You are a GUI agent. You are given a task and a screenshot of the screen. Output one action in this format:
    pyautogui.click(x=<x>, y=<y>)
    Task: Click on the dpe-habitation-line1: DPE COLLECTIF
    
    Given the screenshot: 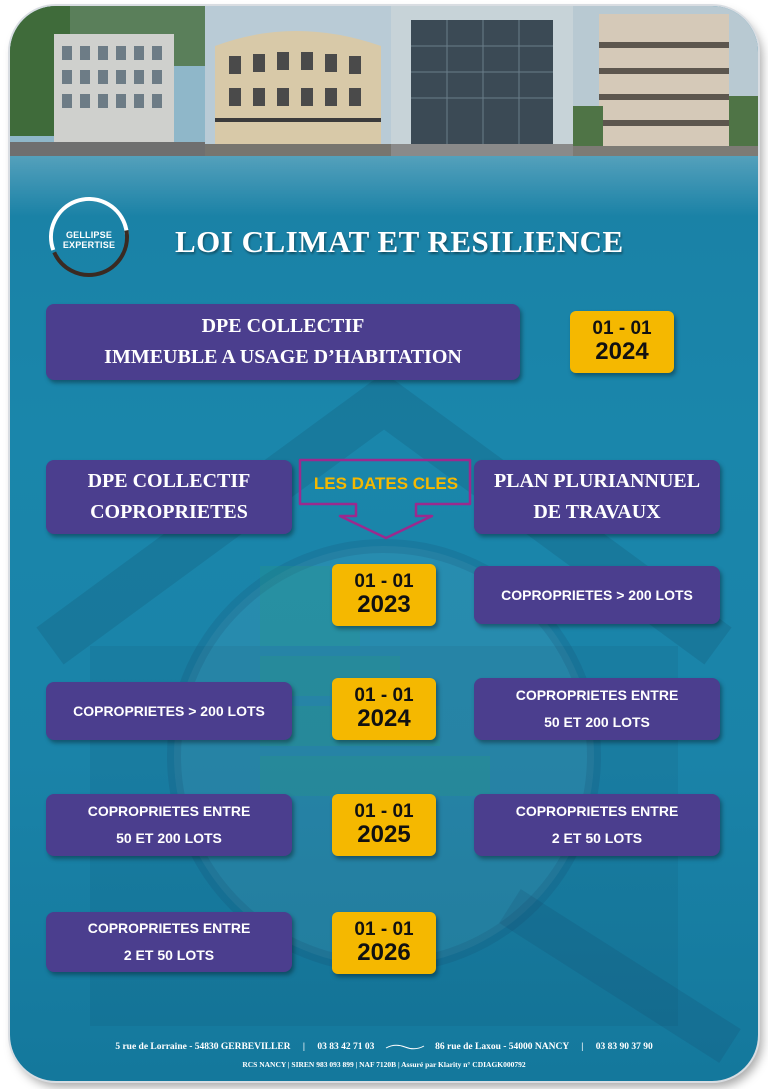 What is the action you would take?
    pyautogui.click(x=283, y=326)
    